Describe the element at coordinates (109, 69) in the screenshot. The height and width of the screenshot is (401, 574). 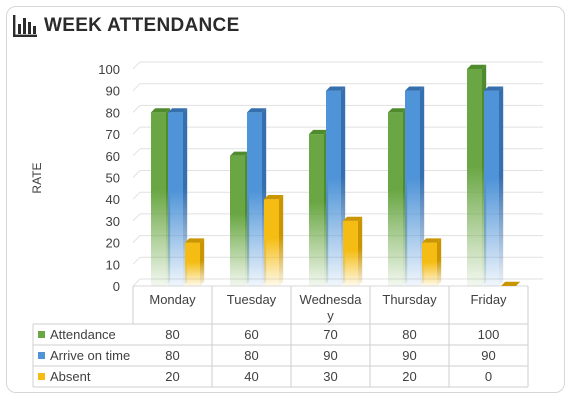
I see `y-tick-label: 100` at that location.